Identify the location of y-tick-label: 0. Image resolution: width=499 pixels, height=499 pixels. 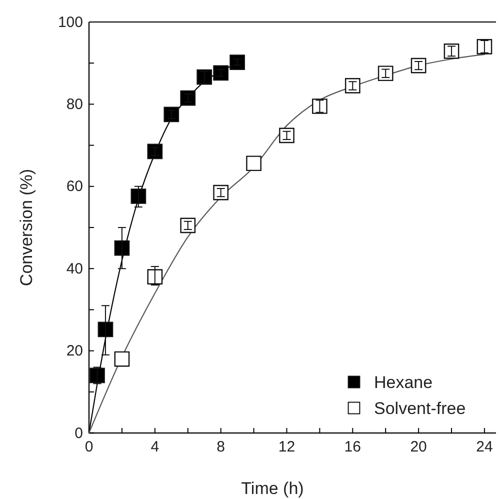
(78, 433).